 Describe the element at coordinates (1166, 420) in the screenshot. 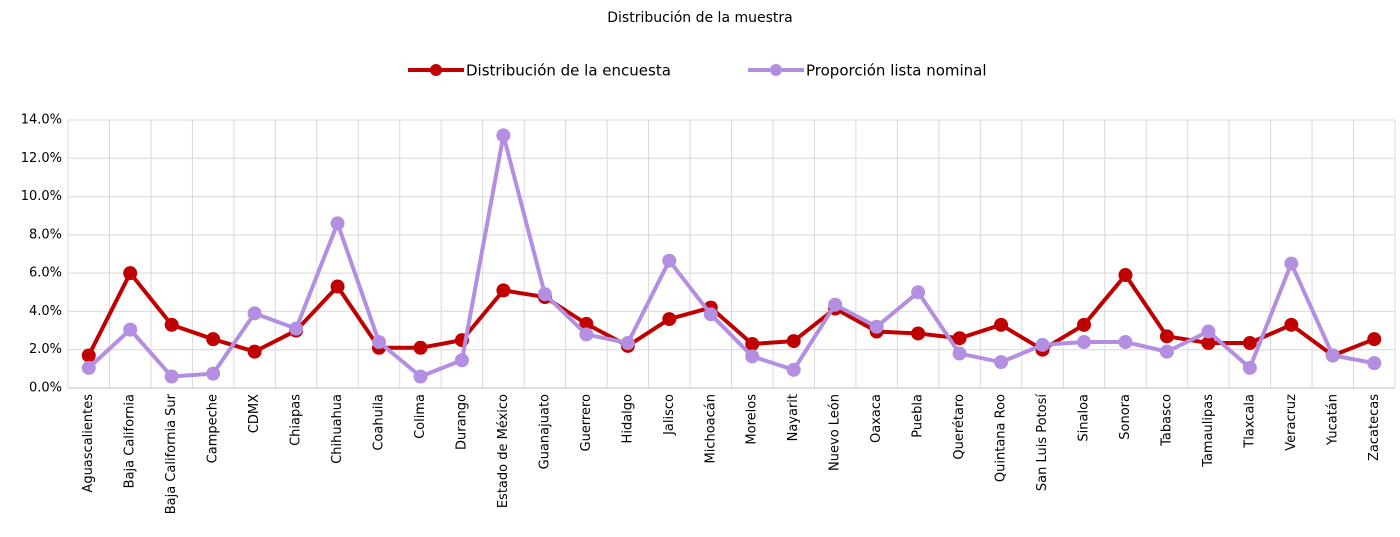

I see `x-tick-label: Tabasco` at that location.